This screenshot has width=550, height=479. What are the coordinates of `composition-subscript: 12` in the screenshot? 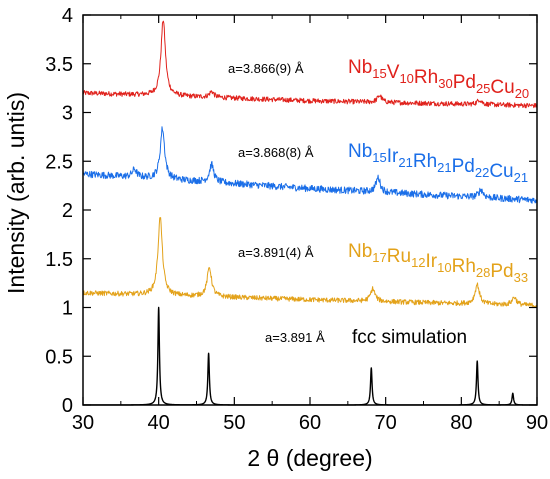 It's located at (418, 262).